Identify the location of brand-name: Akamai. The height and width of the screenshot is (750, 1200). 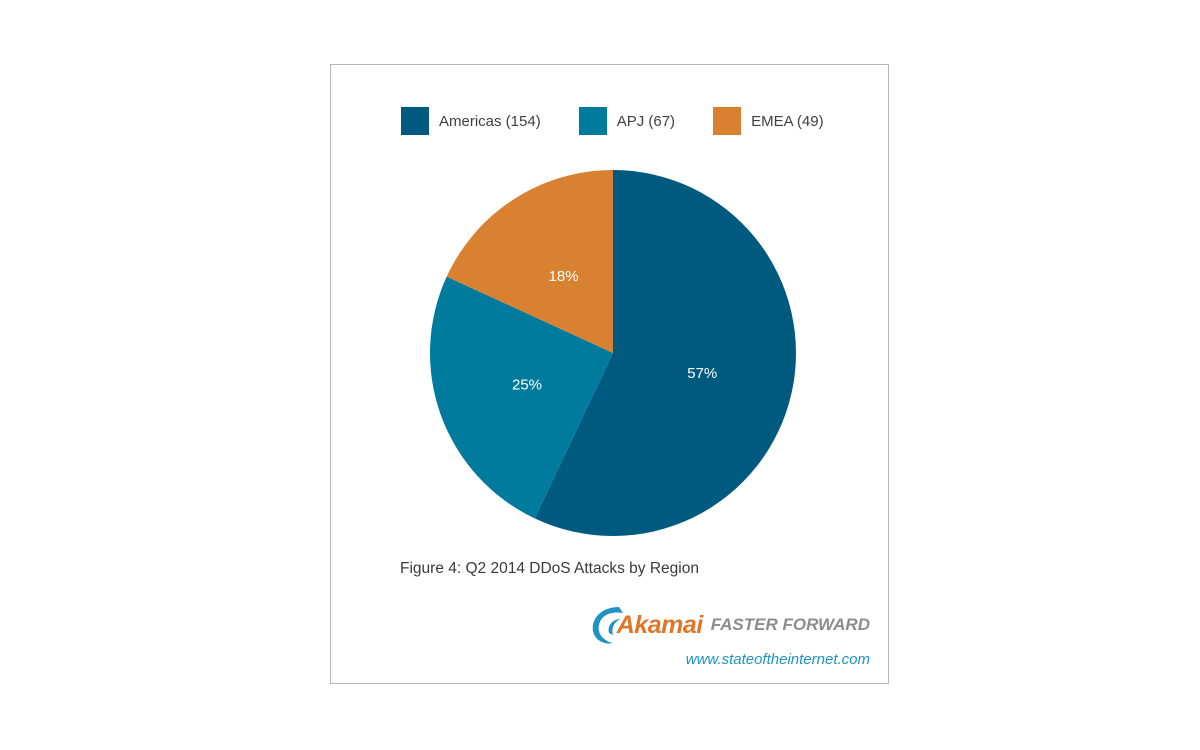
(659, 624).